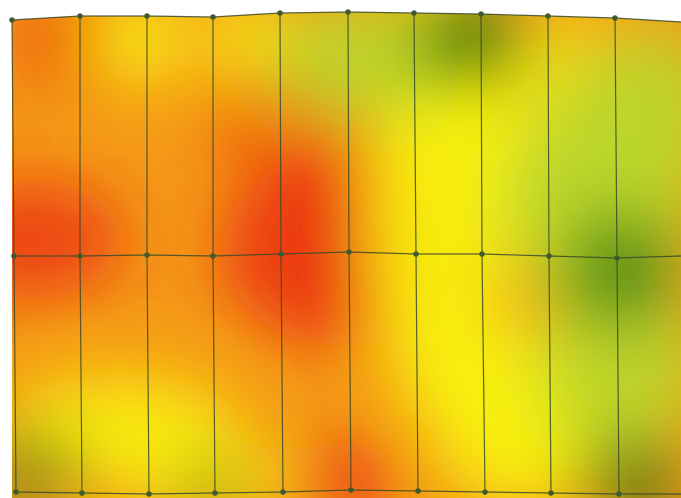 The image size is (681, 498). I want to click on grid-vertex-r1-c2, so click(80, 16).